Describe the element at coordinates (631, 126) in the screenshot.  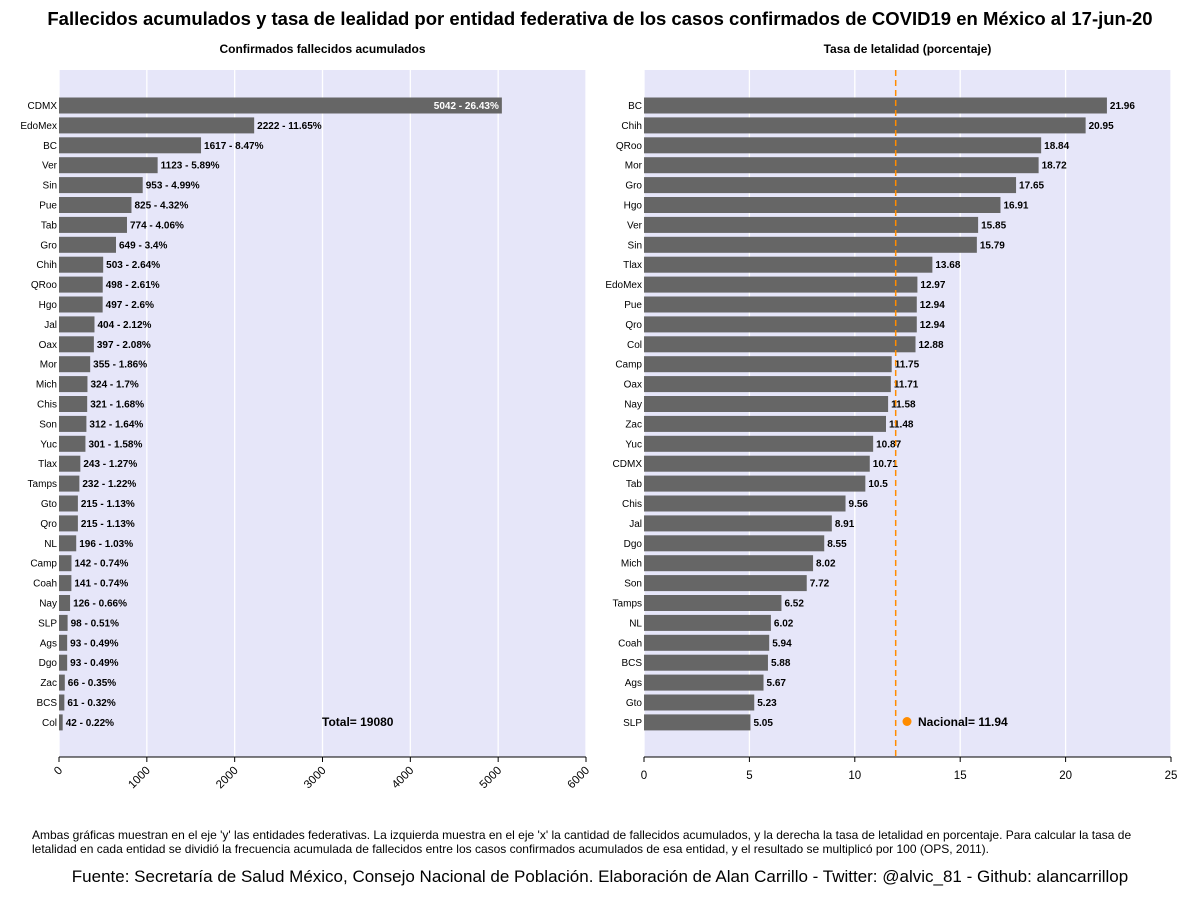
I see `panel2-category-label: Chih` at that location.